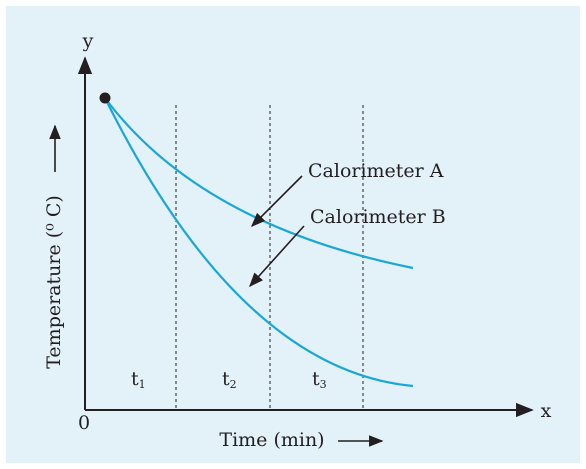 The image size is (586, 469). Describe the element at coordinates (378, 217) in the screenshot. I see `curve-label: Calorimeter B` at that location.